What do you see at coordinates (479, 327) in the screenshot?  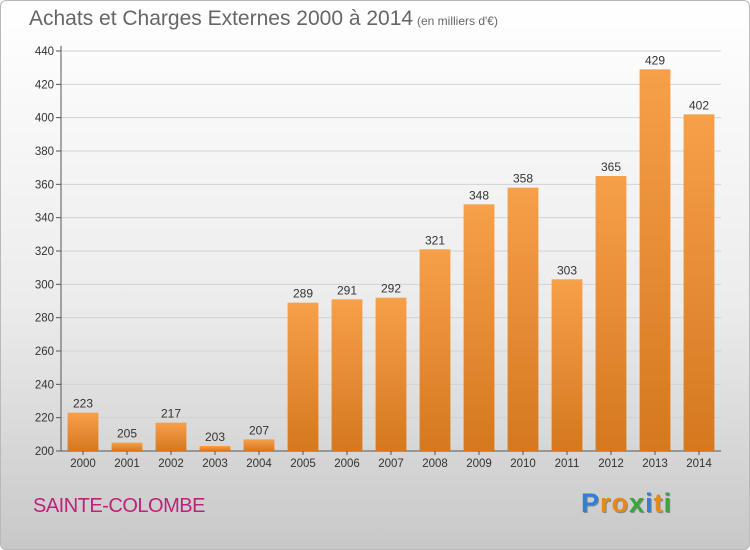 I see `bar-2009` at bounding box center [479, 327].